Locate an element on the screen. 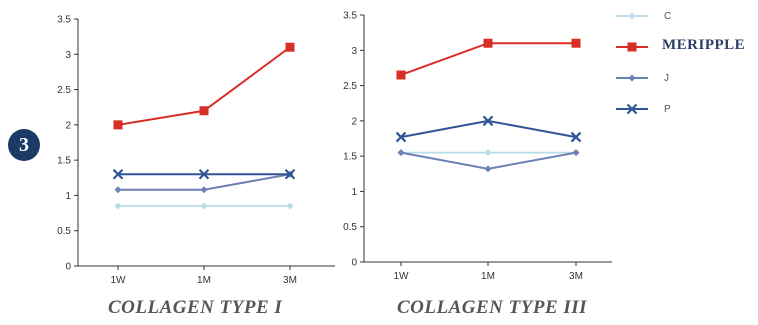 The image size is (758, 325). legend-label-j: J is located at coordinates (666, 78).